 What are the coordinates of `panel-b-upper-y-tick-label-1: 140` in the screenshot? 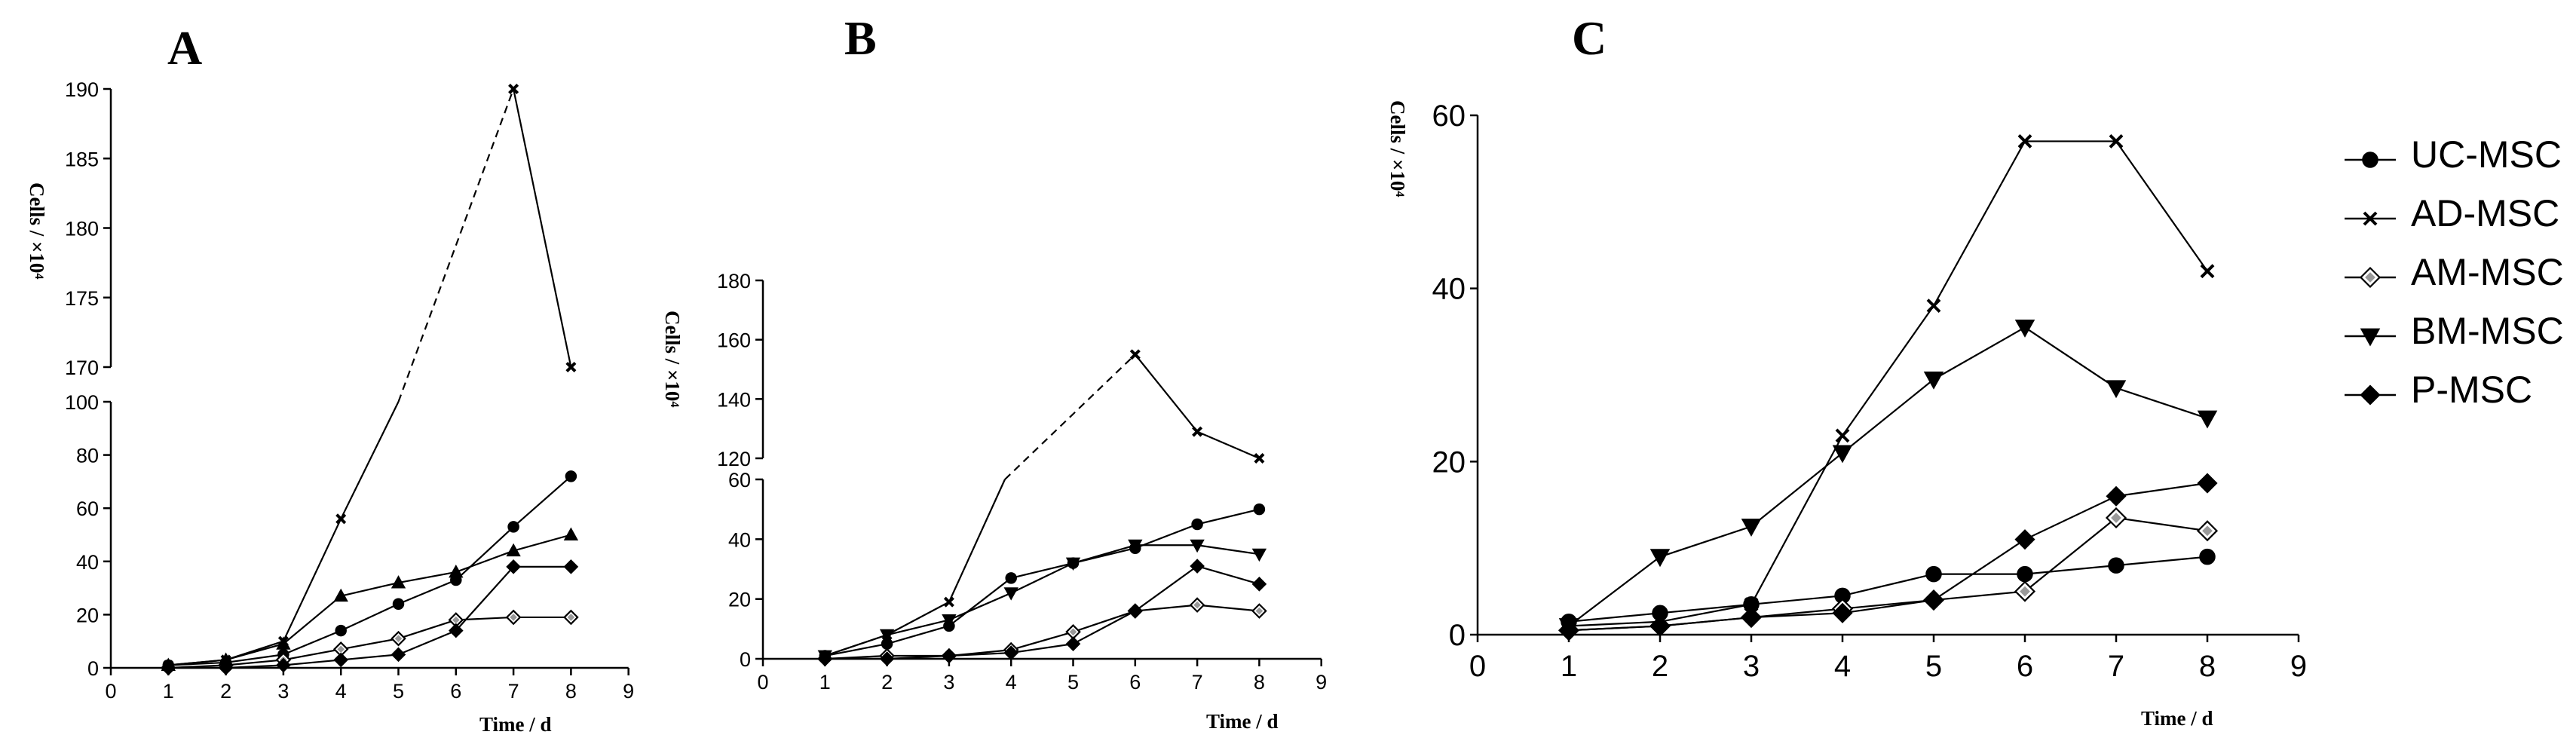 It's located at (734, 399).